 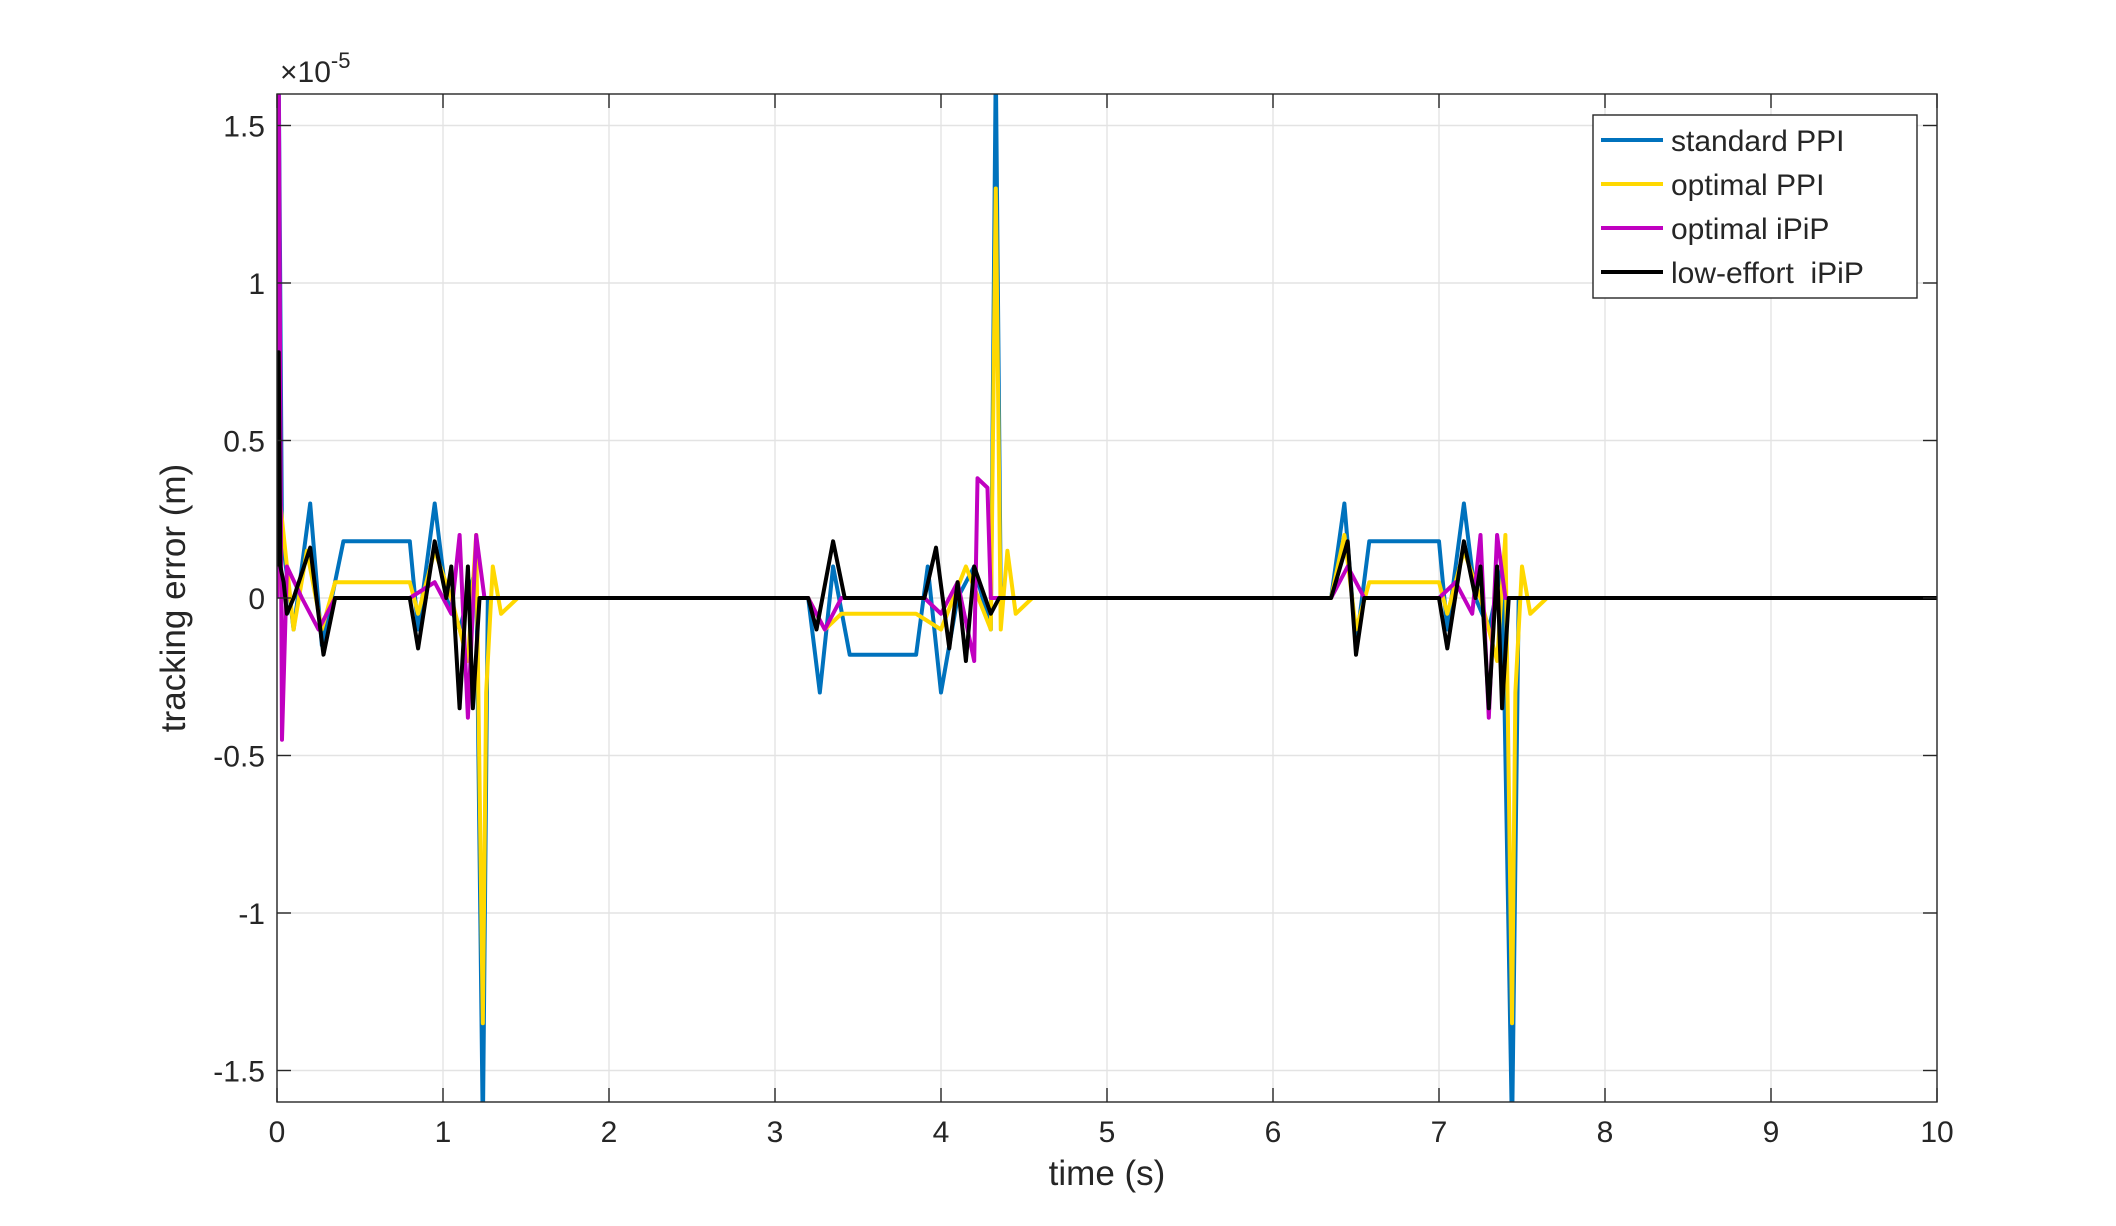 I want to click on legend-label: optimal iPiP, so click(x=1750, y=229).